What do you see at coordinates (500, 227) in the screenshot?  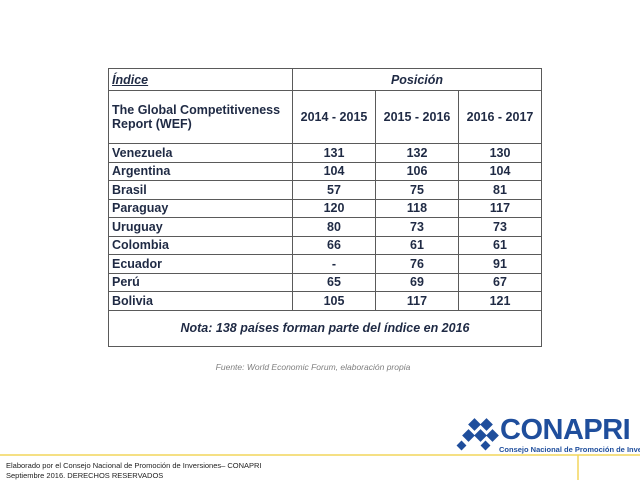 I see `rank-cell: 73` at bounding box center [500, 227].